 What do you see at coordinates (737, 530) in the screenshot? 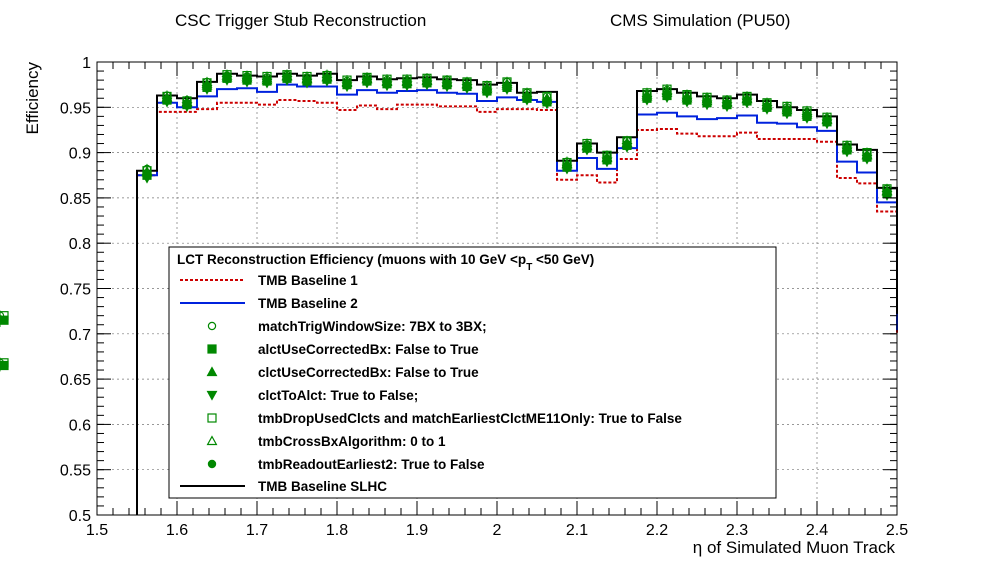
I see `x-tick-label: 2.3` at bounding box center [737, 530].